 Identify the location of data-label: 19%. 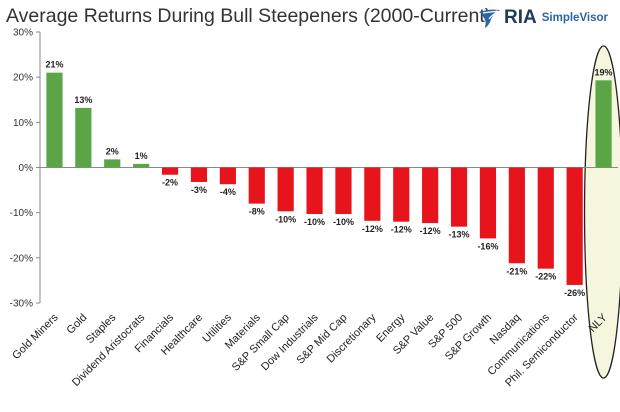
(604, 72).